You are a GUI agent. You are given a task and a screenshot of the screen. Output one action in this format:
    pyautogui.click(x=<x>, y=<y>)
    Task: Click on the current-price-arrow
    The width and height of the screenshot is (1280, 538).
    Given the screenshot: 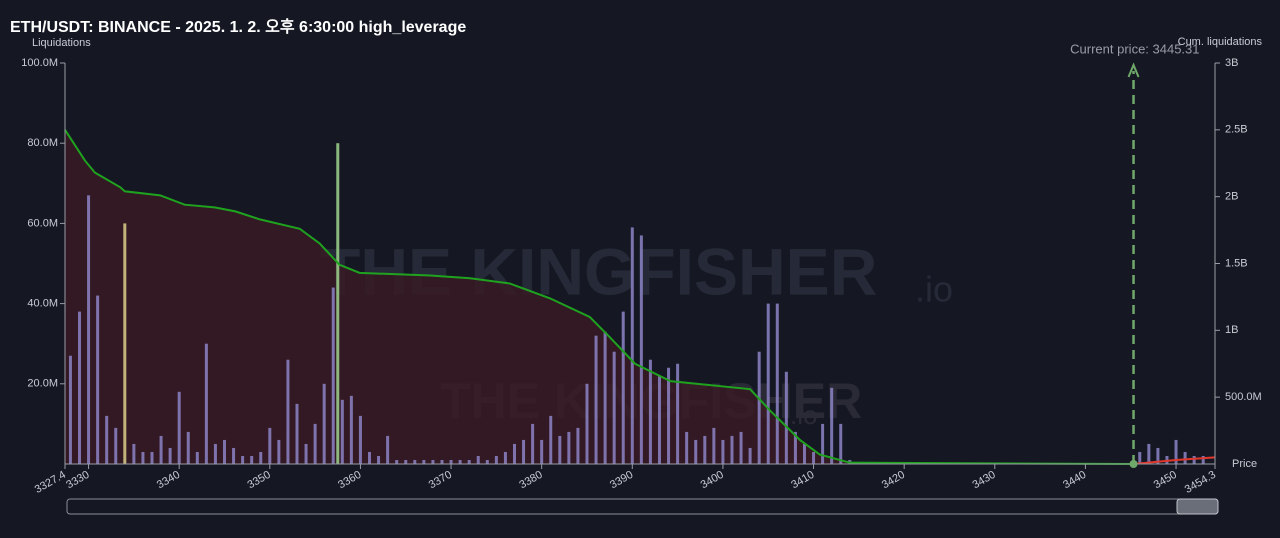 What is the action you would take?
    pyautogui.click(x=1133, y=70)
    